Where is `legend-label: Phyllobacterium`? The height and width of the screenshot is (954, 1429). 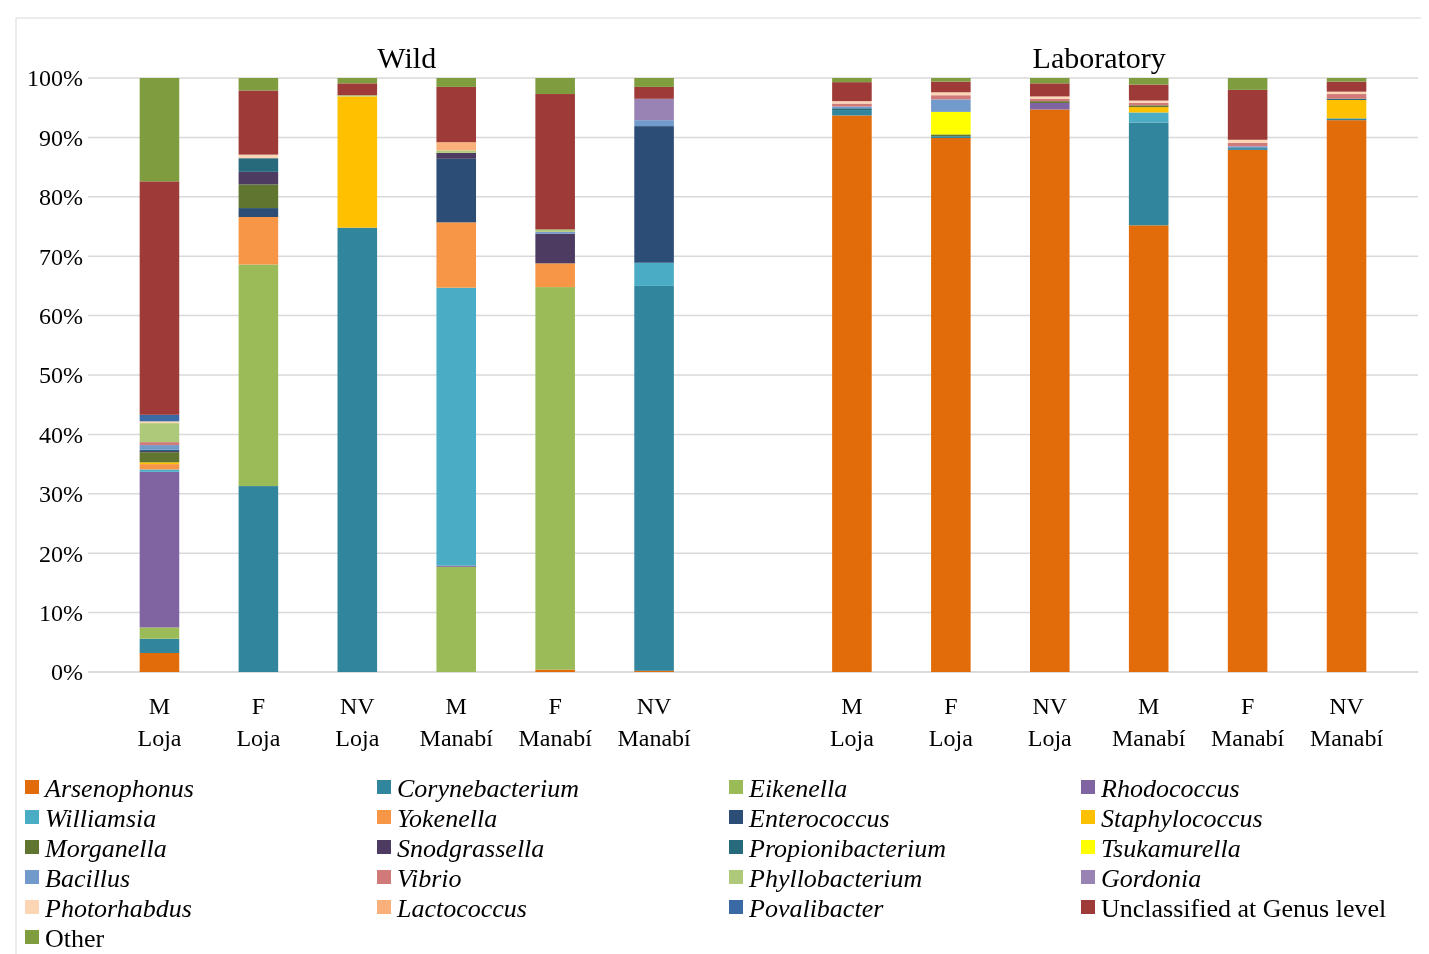 legend-label: Phyllobacterium is located at coordinates (835, 879).